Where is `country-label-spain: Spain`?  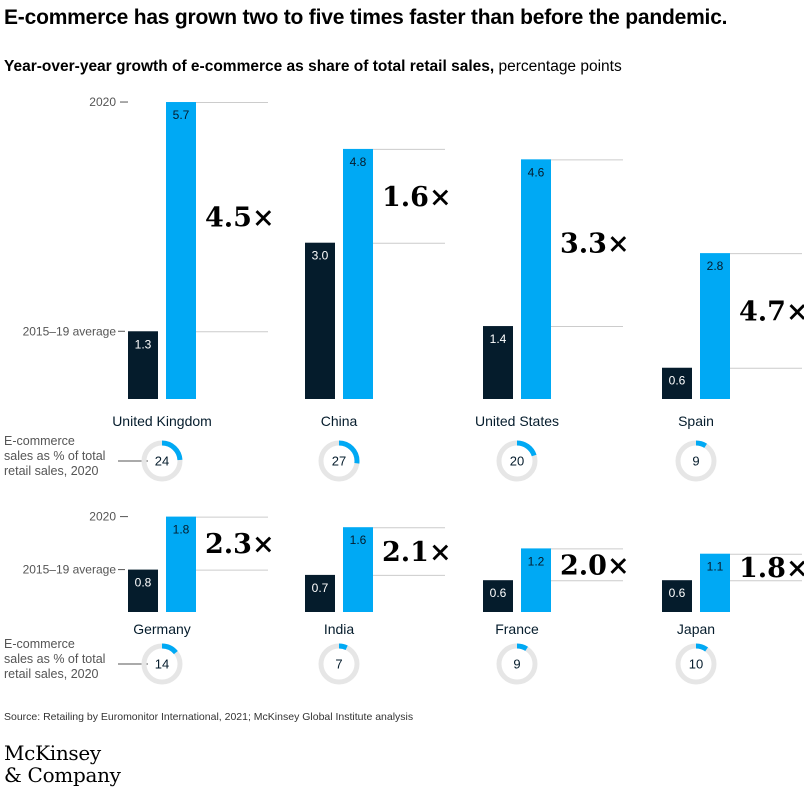 country-label-spain: Spain is located at coordinates (696, 421).